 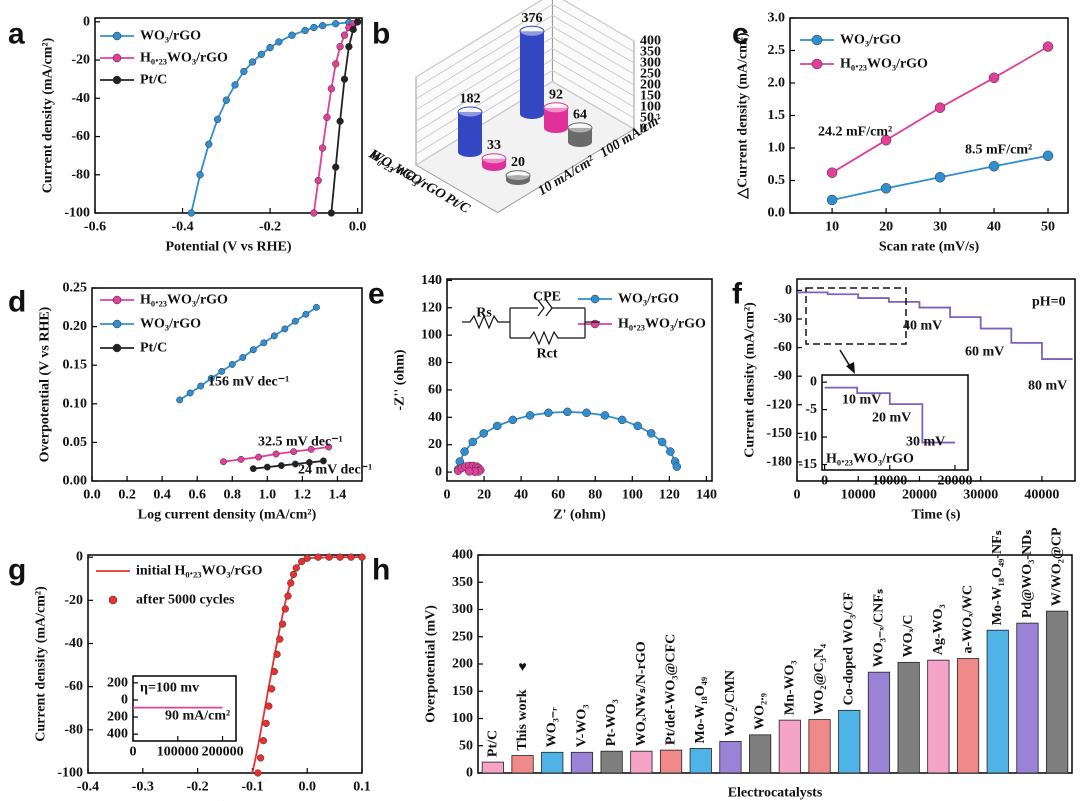 What do you see at coordinates (938, 629) in the screenshot?
I see `bar-label: Ag-WO₃` at bounding box center [938, 629].